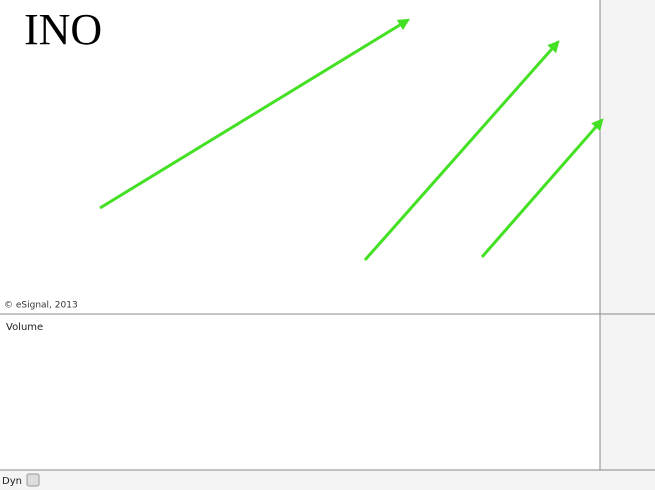 This screenshot has height=490, width=655. I want to click on mode-icon, so click(33, 480).